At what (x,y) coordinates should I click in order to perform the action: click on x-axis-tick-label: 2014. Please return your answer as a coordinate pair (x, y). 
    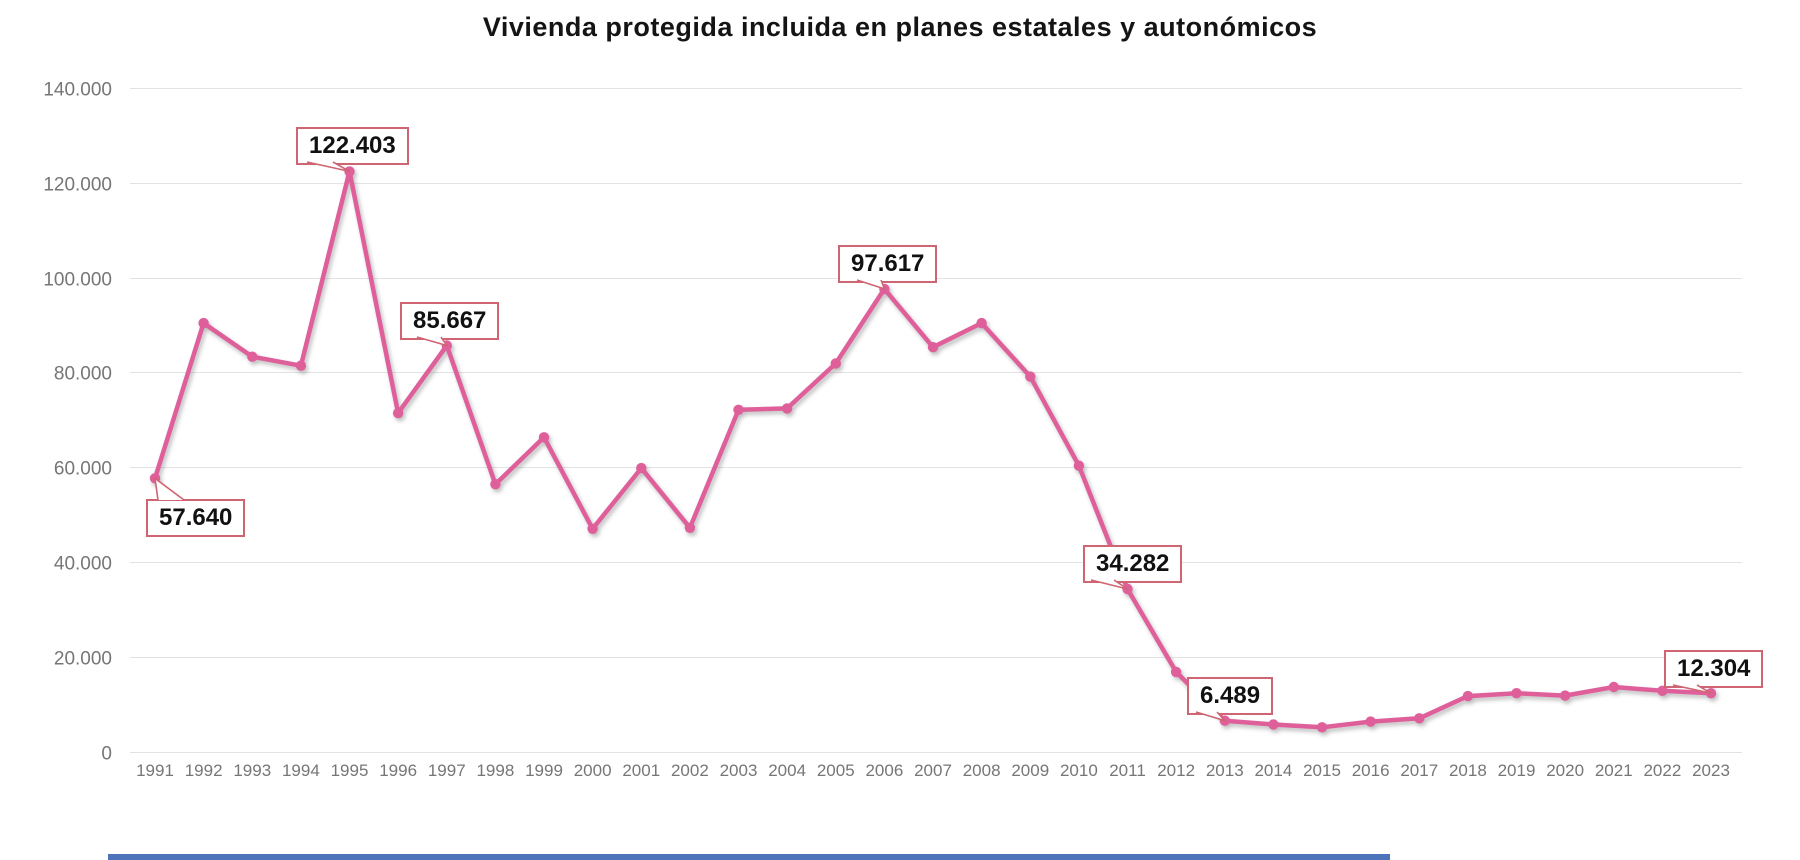
    Looking at the image, I should click on (1273, 770).